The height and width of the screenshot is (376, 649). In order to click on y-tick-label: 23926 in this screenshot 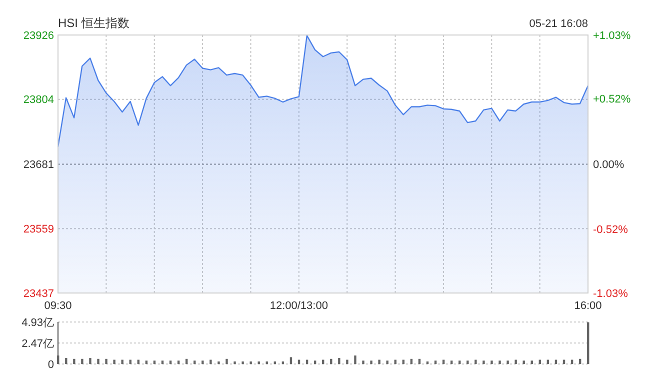, I will do `click(38, 36)`.